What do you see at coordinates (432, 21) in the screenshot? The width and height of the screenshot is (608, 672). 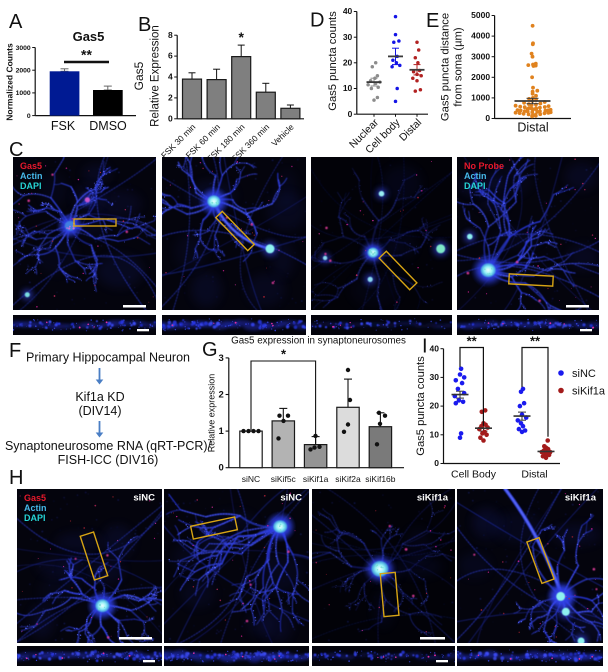 I see `svg-text: E` at bounding box center [432, 21].